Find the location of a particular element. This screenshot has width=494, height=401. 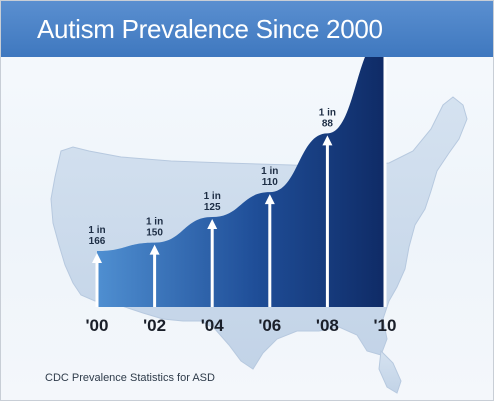

florida-silhouette is located at coordinates (390, 371).